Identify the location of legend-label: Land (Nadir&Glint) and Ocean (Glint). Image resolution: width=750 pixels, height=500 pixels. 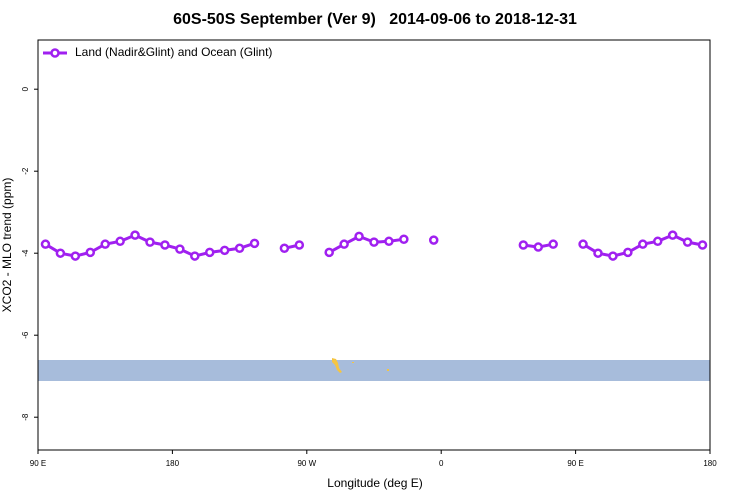
(173, 52).